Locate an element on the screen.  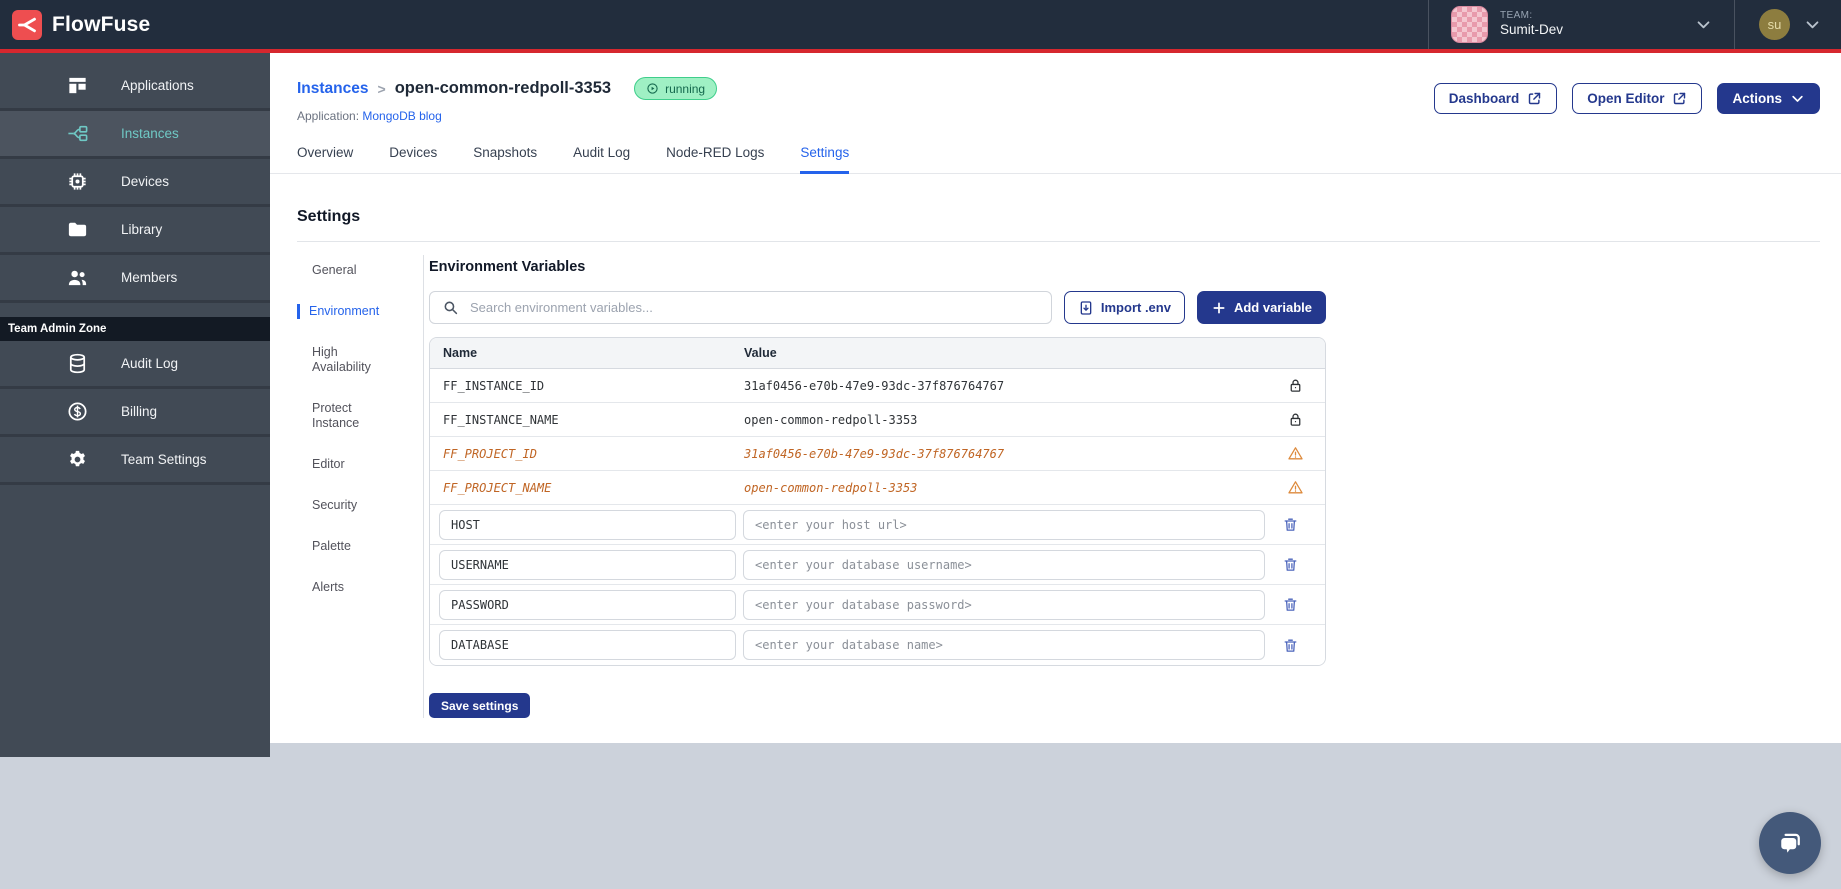
sidebar-item-label: Devices is located at coordinates (145, 181).